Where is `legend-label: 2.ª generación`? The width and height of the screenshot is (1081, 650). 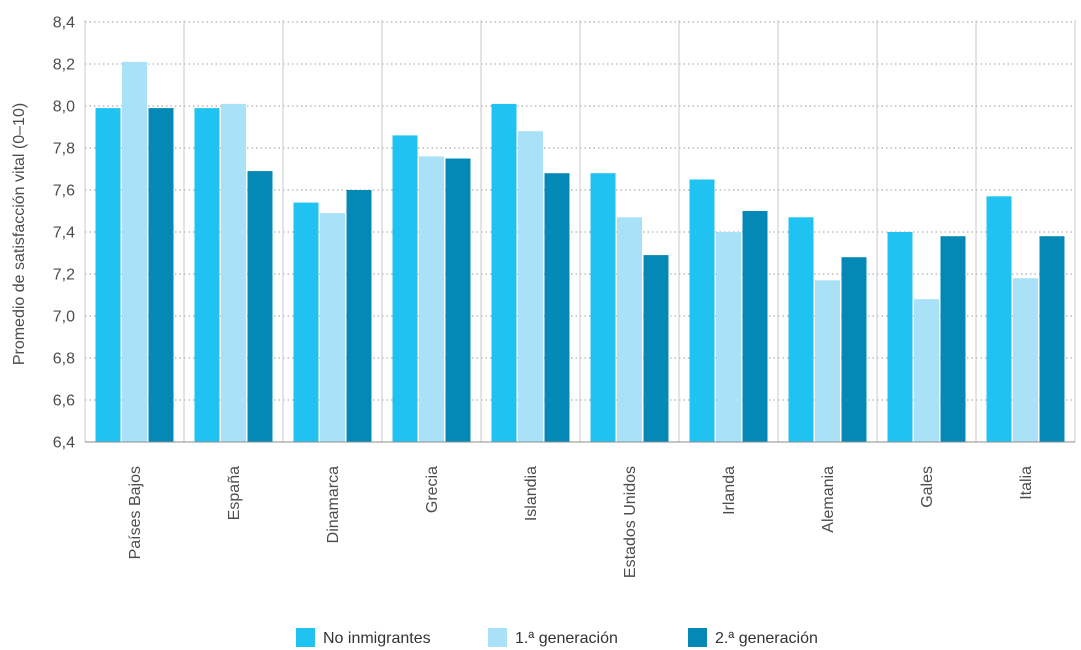 legend-label: 2.ª generación is located at coordinates (766, 638).